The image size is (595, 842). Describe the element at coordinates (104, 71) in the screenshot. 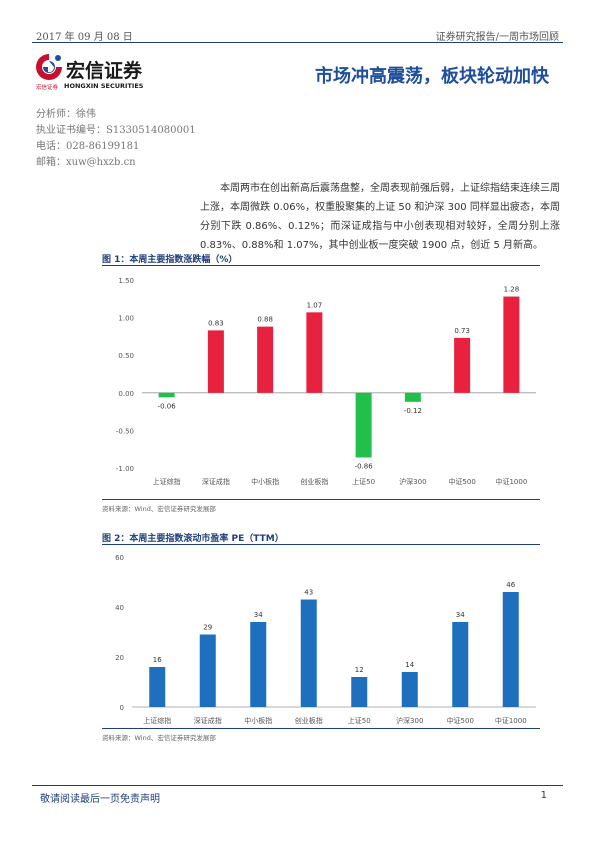

I see `logo-name-cn: 宏信证券` at that location.